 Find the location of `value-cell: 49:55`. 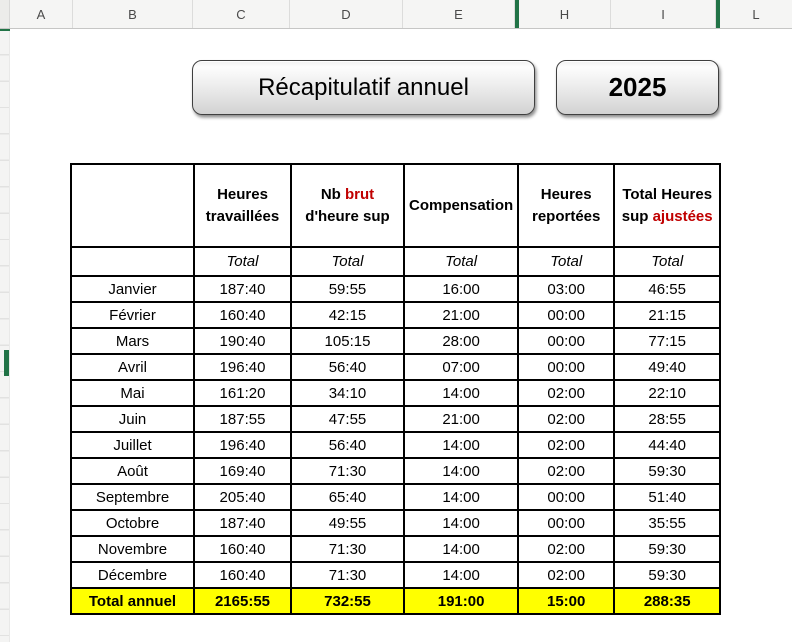

value-cell: 49:55 is located at coordinates (347, 523).